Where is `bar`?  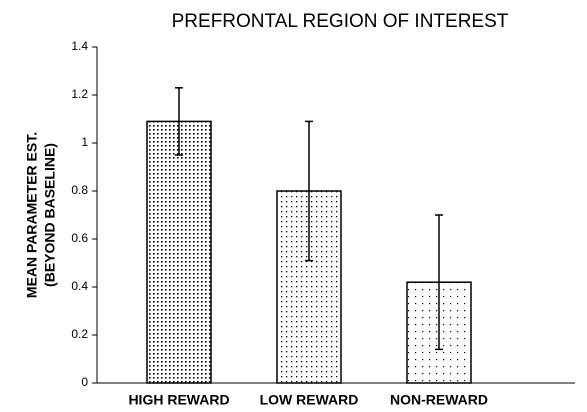
bar is located at coordinates (179, 252).